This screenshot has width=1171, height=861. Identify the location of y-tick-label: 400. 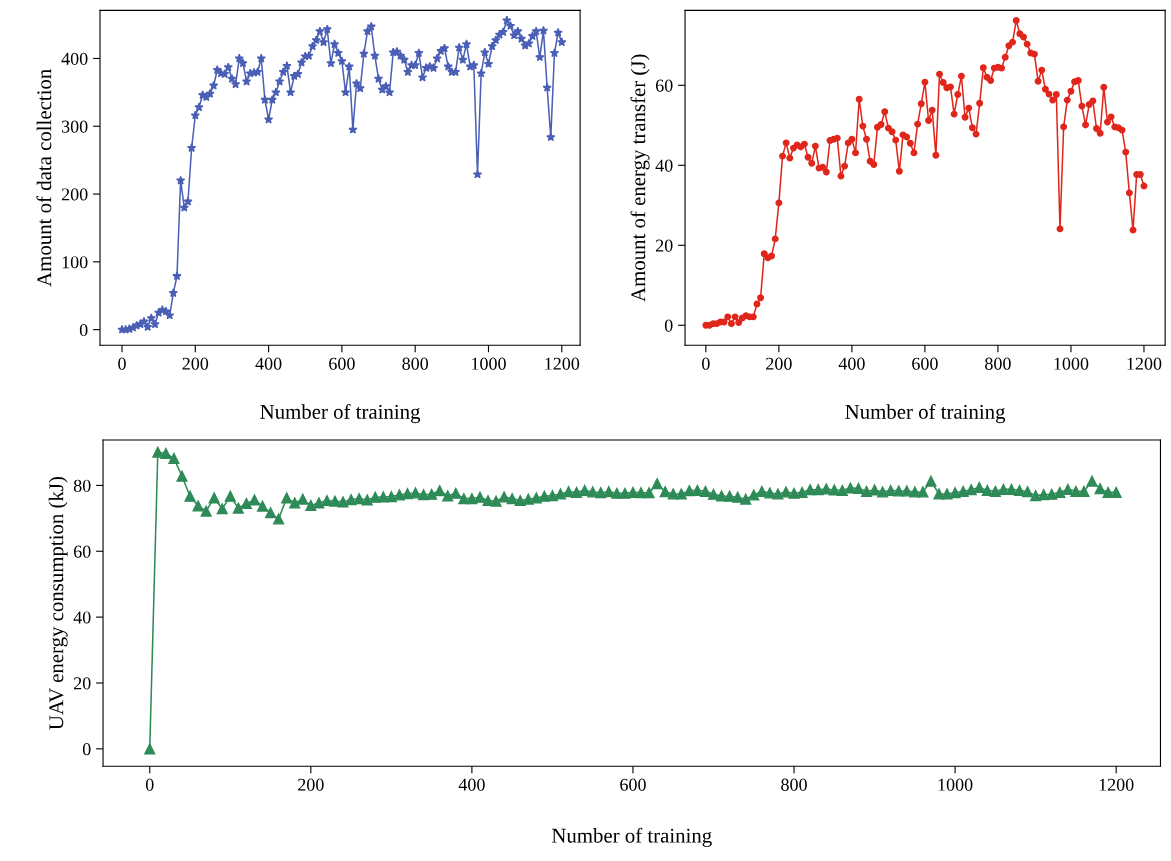
(74, 58).